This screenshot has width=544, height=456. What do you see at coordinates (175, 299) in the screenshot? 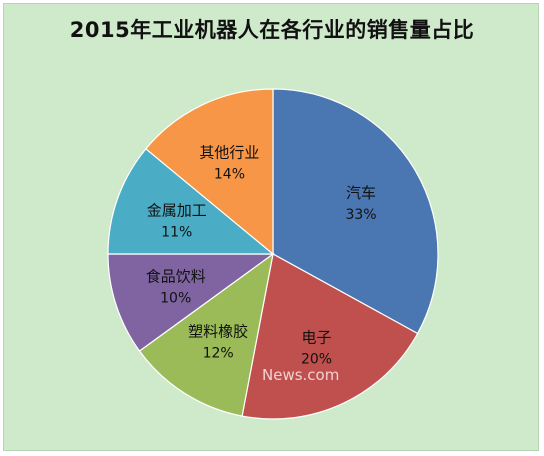
I see `slice-value-3: 10%` at bounding box center [175, 299].